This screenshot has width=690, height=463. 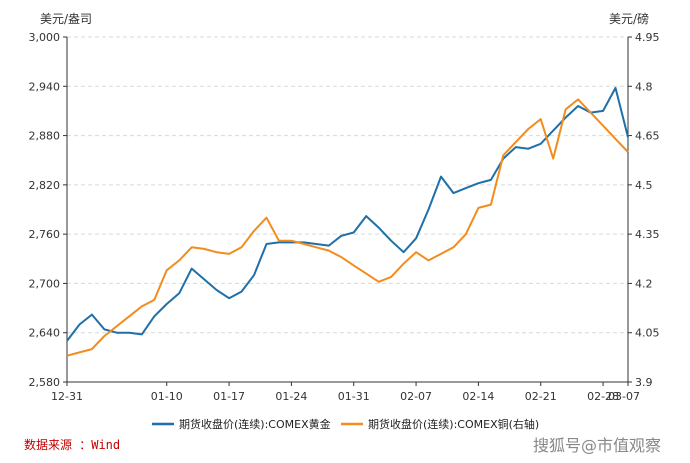 I want to click on x-tick-label: 02-07, so click(x=416, y=396).